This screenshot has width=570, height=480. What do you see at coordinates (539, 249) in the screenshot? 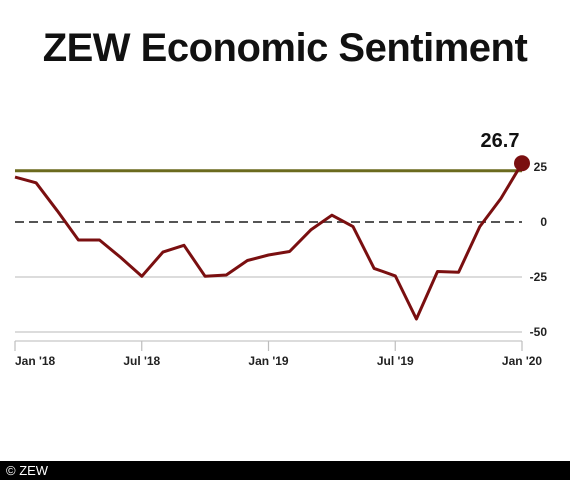
I see `y-axis-tick-labels: 25 0 -25 -50` at bounding box center [539, 249].